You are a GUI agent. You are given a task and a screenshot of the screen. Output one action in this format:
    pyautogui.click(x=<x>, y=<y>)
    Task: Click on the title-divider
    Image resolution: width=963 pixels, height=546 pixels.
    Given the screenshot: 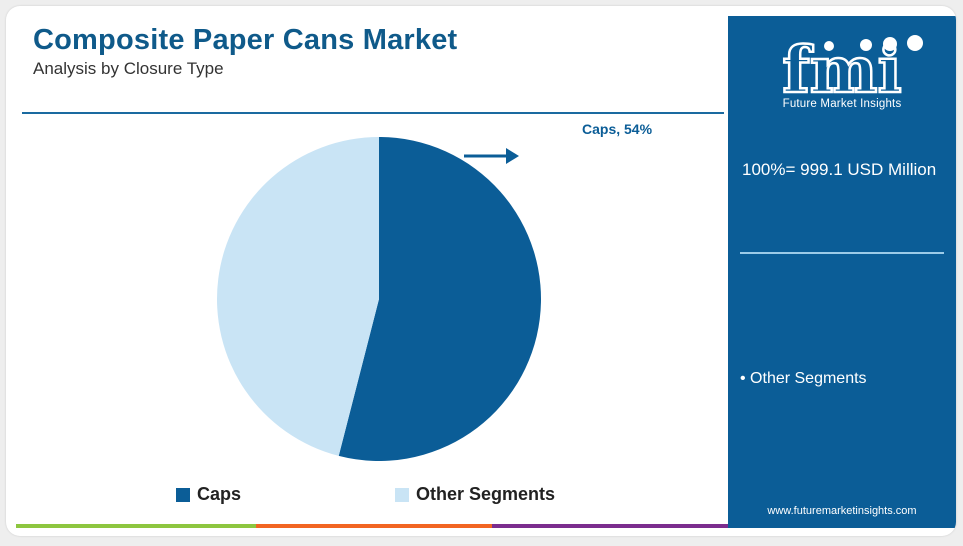 What is the action you would take?
    pyautogui.click(x=373, y=113)
    